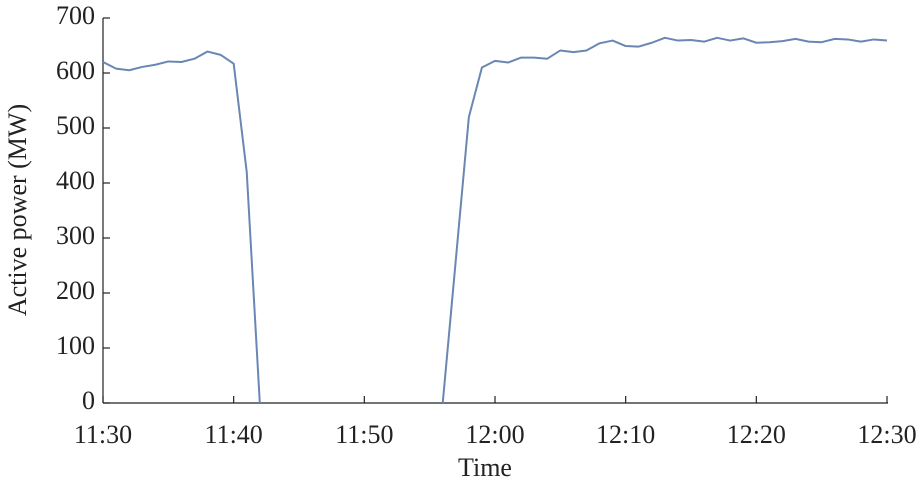 This screenshot has width=924, height=497. What do you see at coordinates (75, 70) in the screenshot?
I see `y-tick-label: 600` at bounding box center [75, 70].